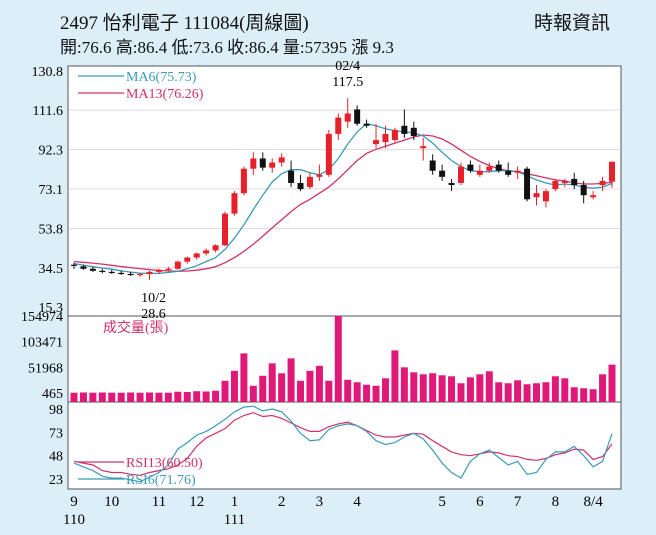 The width and height of the screenshot is (656, 535). What do you see at coordinates (594, 502) in the screenshot?
I see `time-axis-label: 8/4` at bounding box center [594, 502].